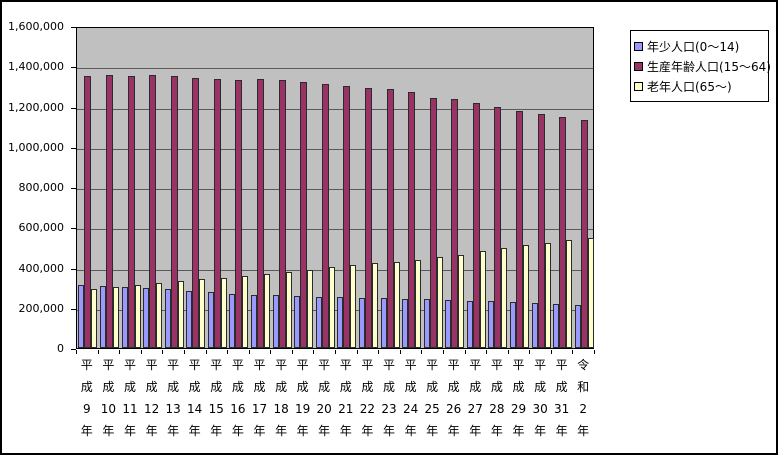 Image resolution: width=778 pixels, height=455 pixels. What do you see at coordinates (238, 398) in the screenshot?
I see `x-axis-category-label: 平成 16 年` at bounding box center [238, 398].